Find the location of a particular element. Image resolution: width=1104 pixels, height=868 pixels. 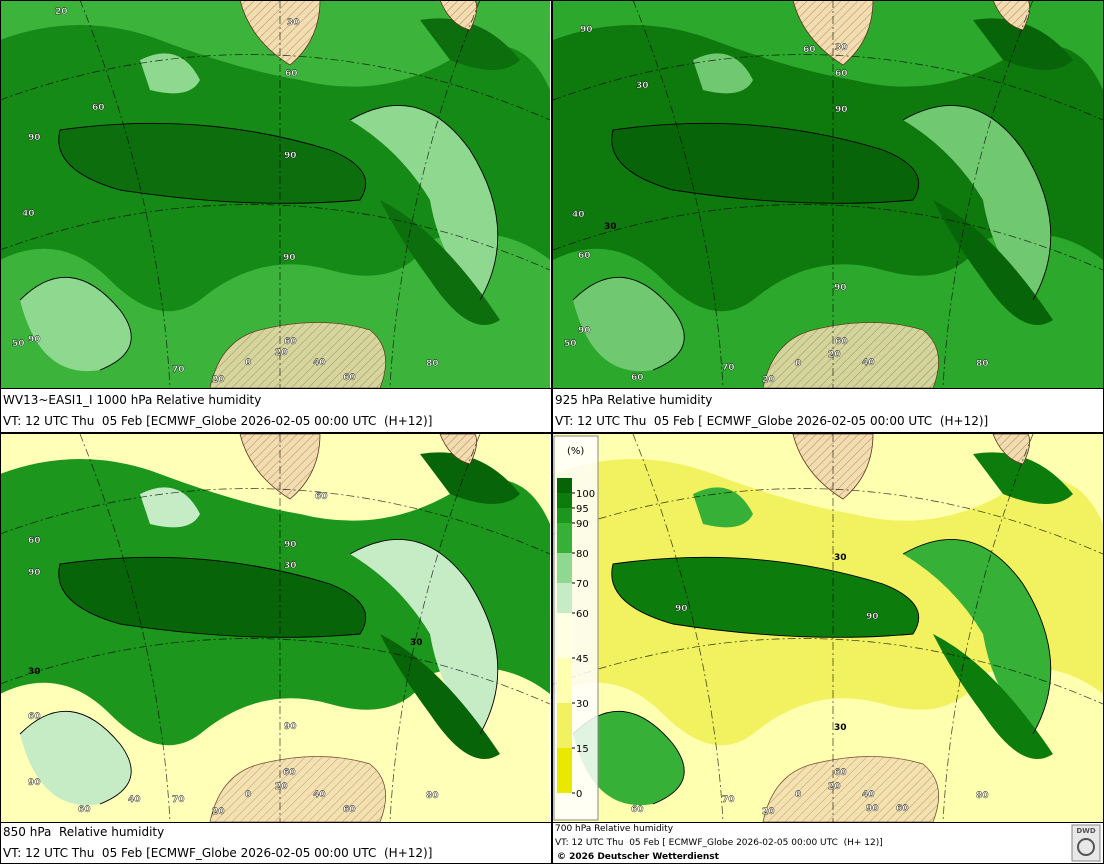

legend-tick-label: 95 is located at coordinates (582, 509).